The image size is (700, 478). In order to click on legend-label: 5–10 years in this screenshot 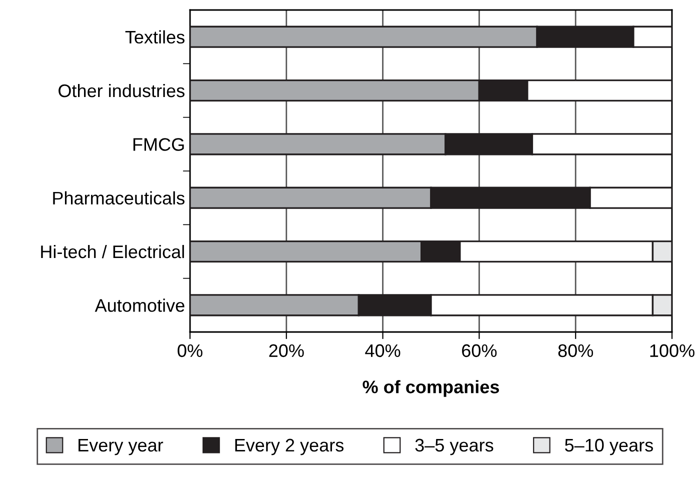, I will do `click(609, 447)`.